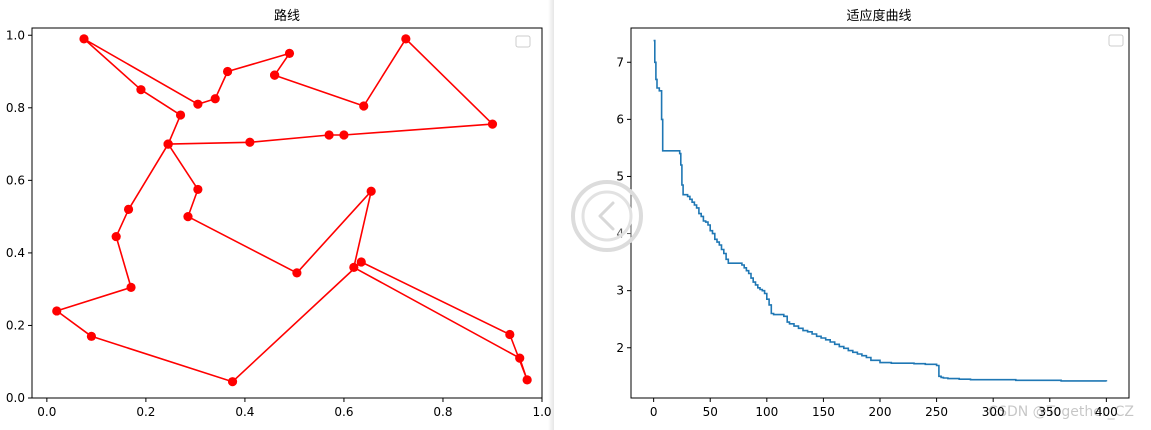 The width and height of the screenshot is (1151, 430). I want to click on x-tick-label: 400, so click(1106, 412).